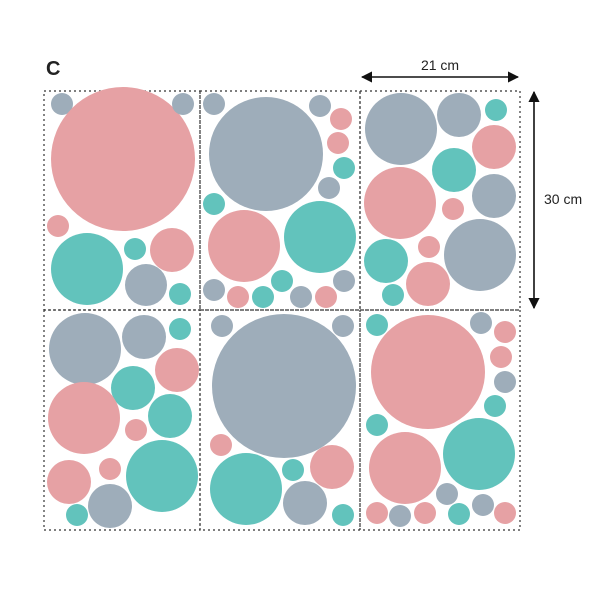 Image resolution: width=600 pixels, height=600 pixels. What do you see at coordinates (440, 65) in the screenshot?
I see `width-label: 21 cm` at bounding box center [440, 65].